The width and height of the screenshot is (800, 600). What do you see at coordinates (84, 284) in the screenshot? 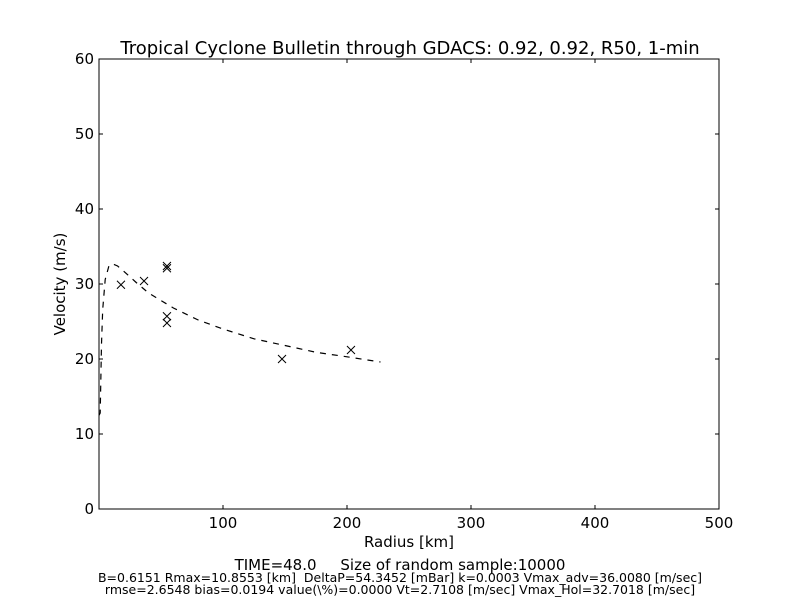
I see `y-tick-label: 30` at bounding box center [84, 284].